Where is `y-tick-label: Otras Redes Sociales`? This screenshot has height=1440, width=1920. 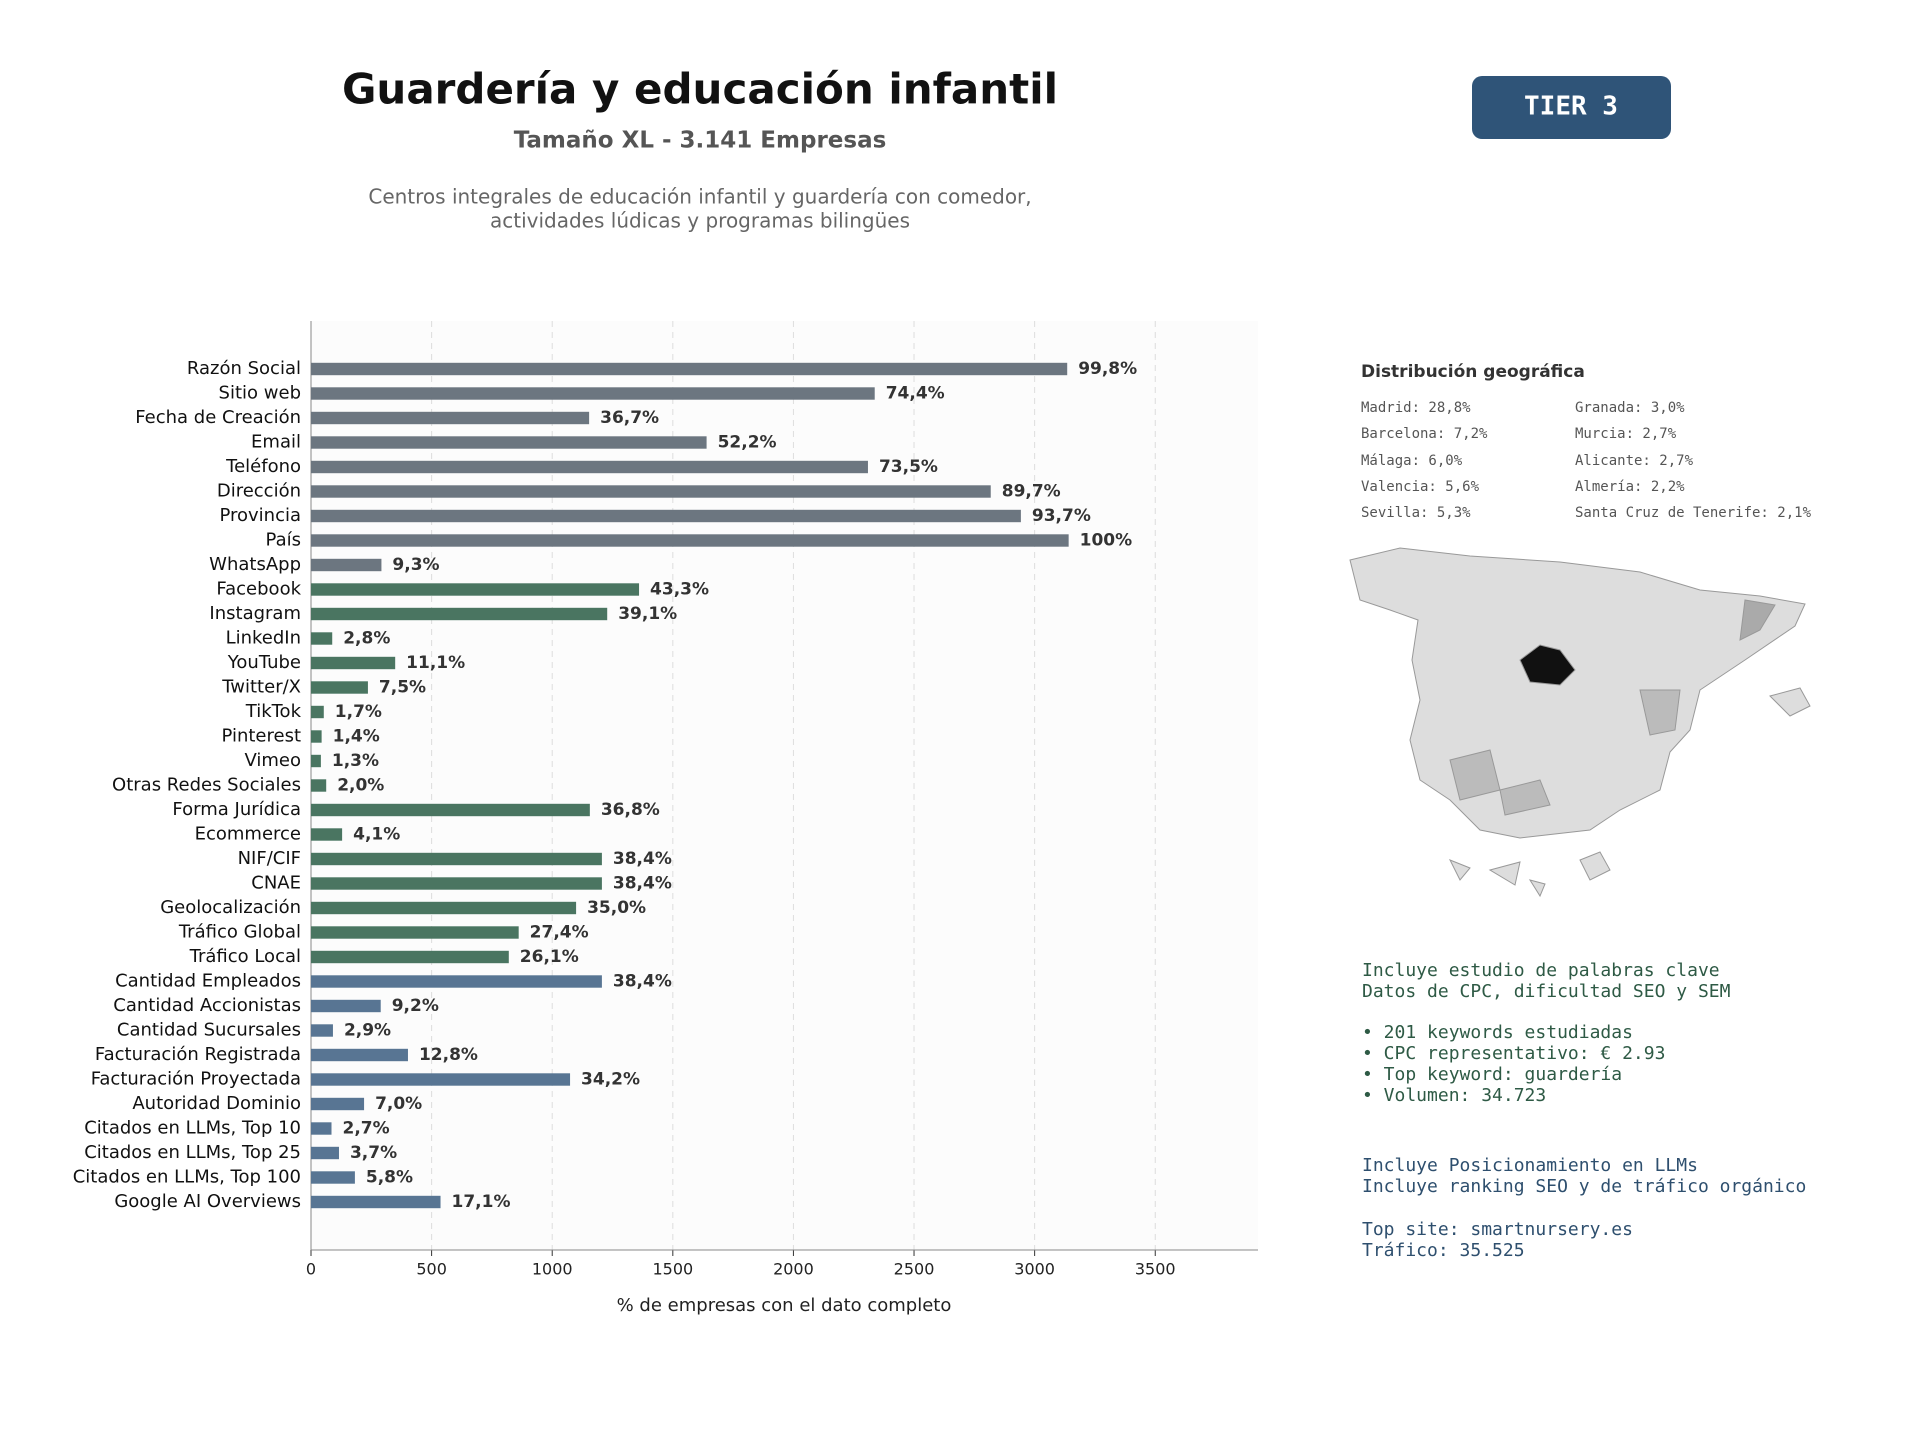
y-tick-label: Otras Redes Sociales is located at coordinates (206, 785).